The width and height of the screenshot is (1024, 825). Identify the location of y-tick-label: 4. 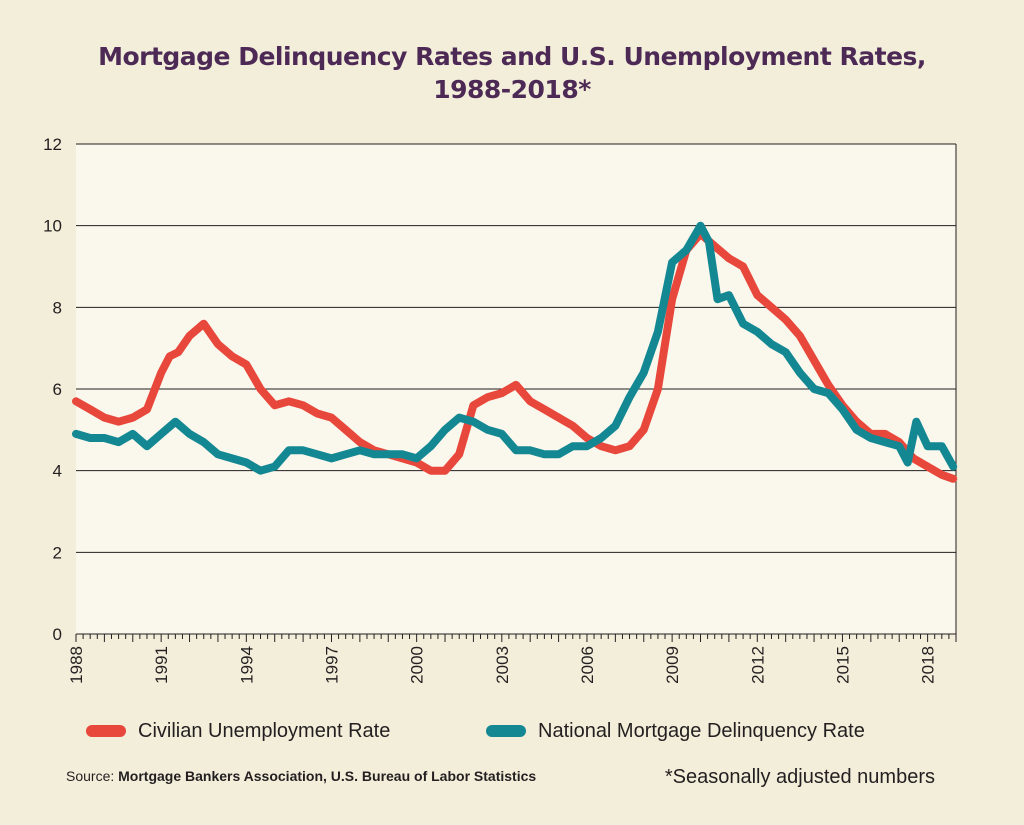
(57, 471).